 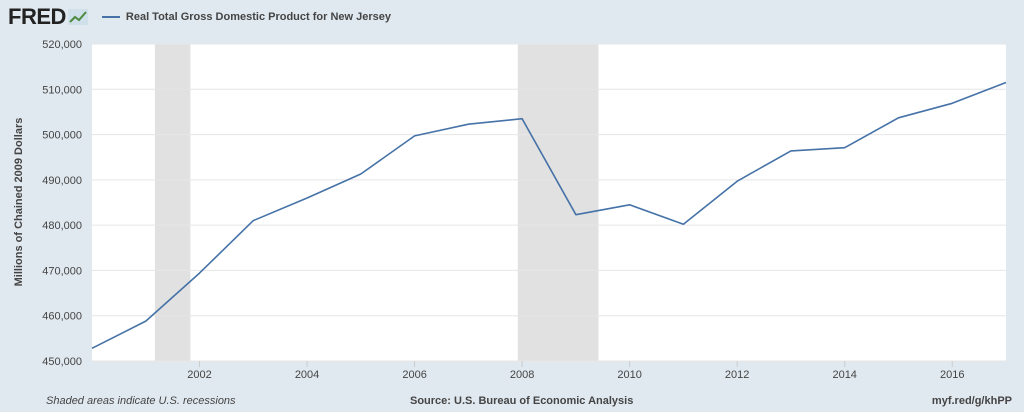 I want to click on fred-graph-icon, so click(x=77, y=17).